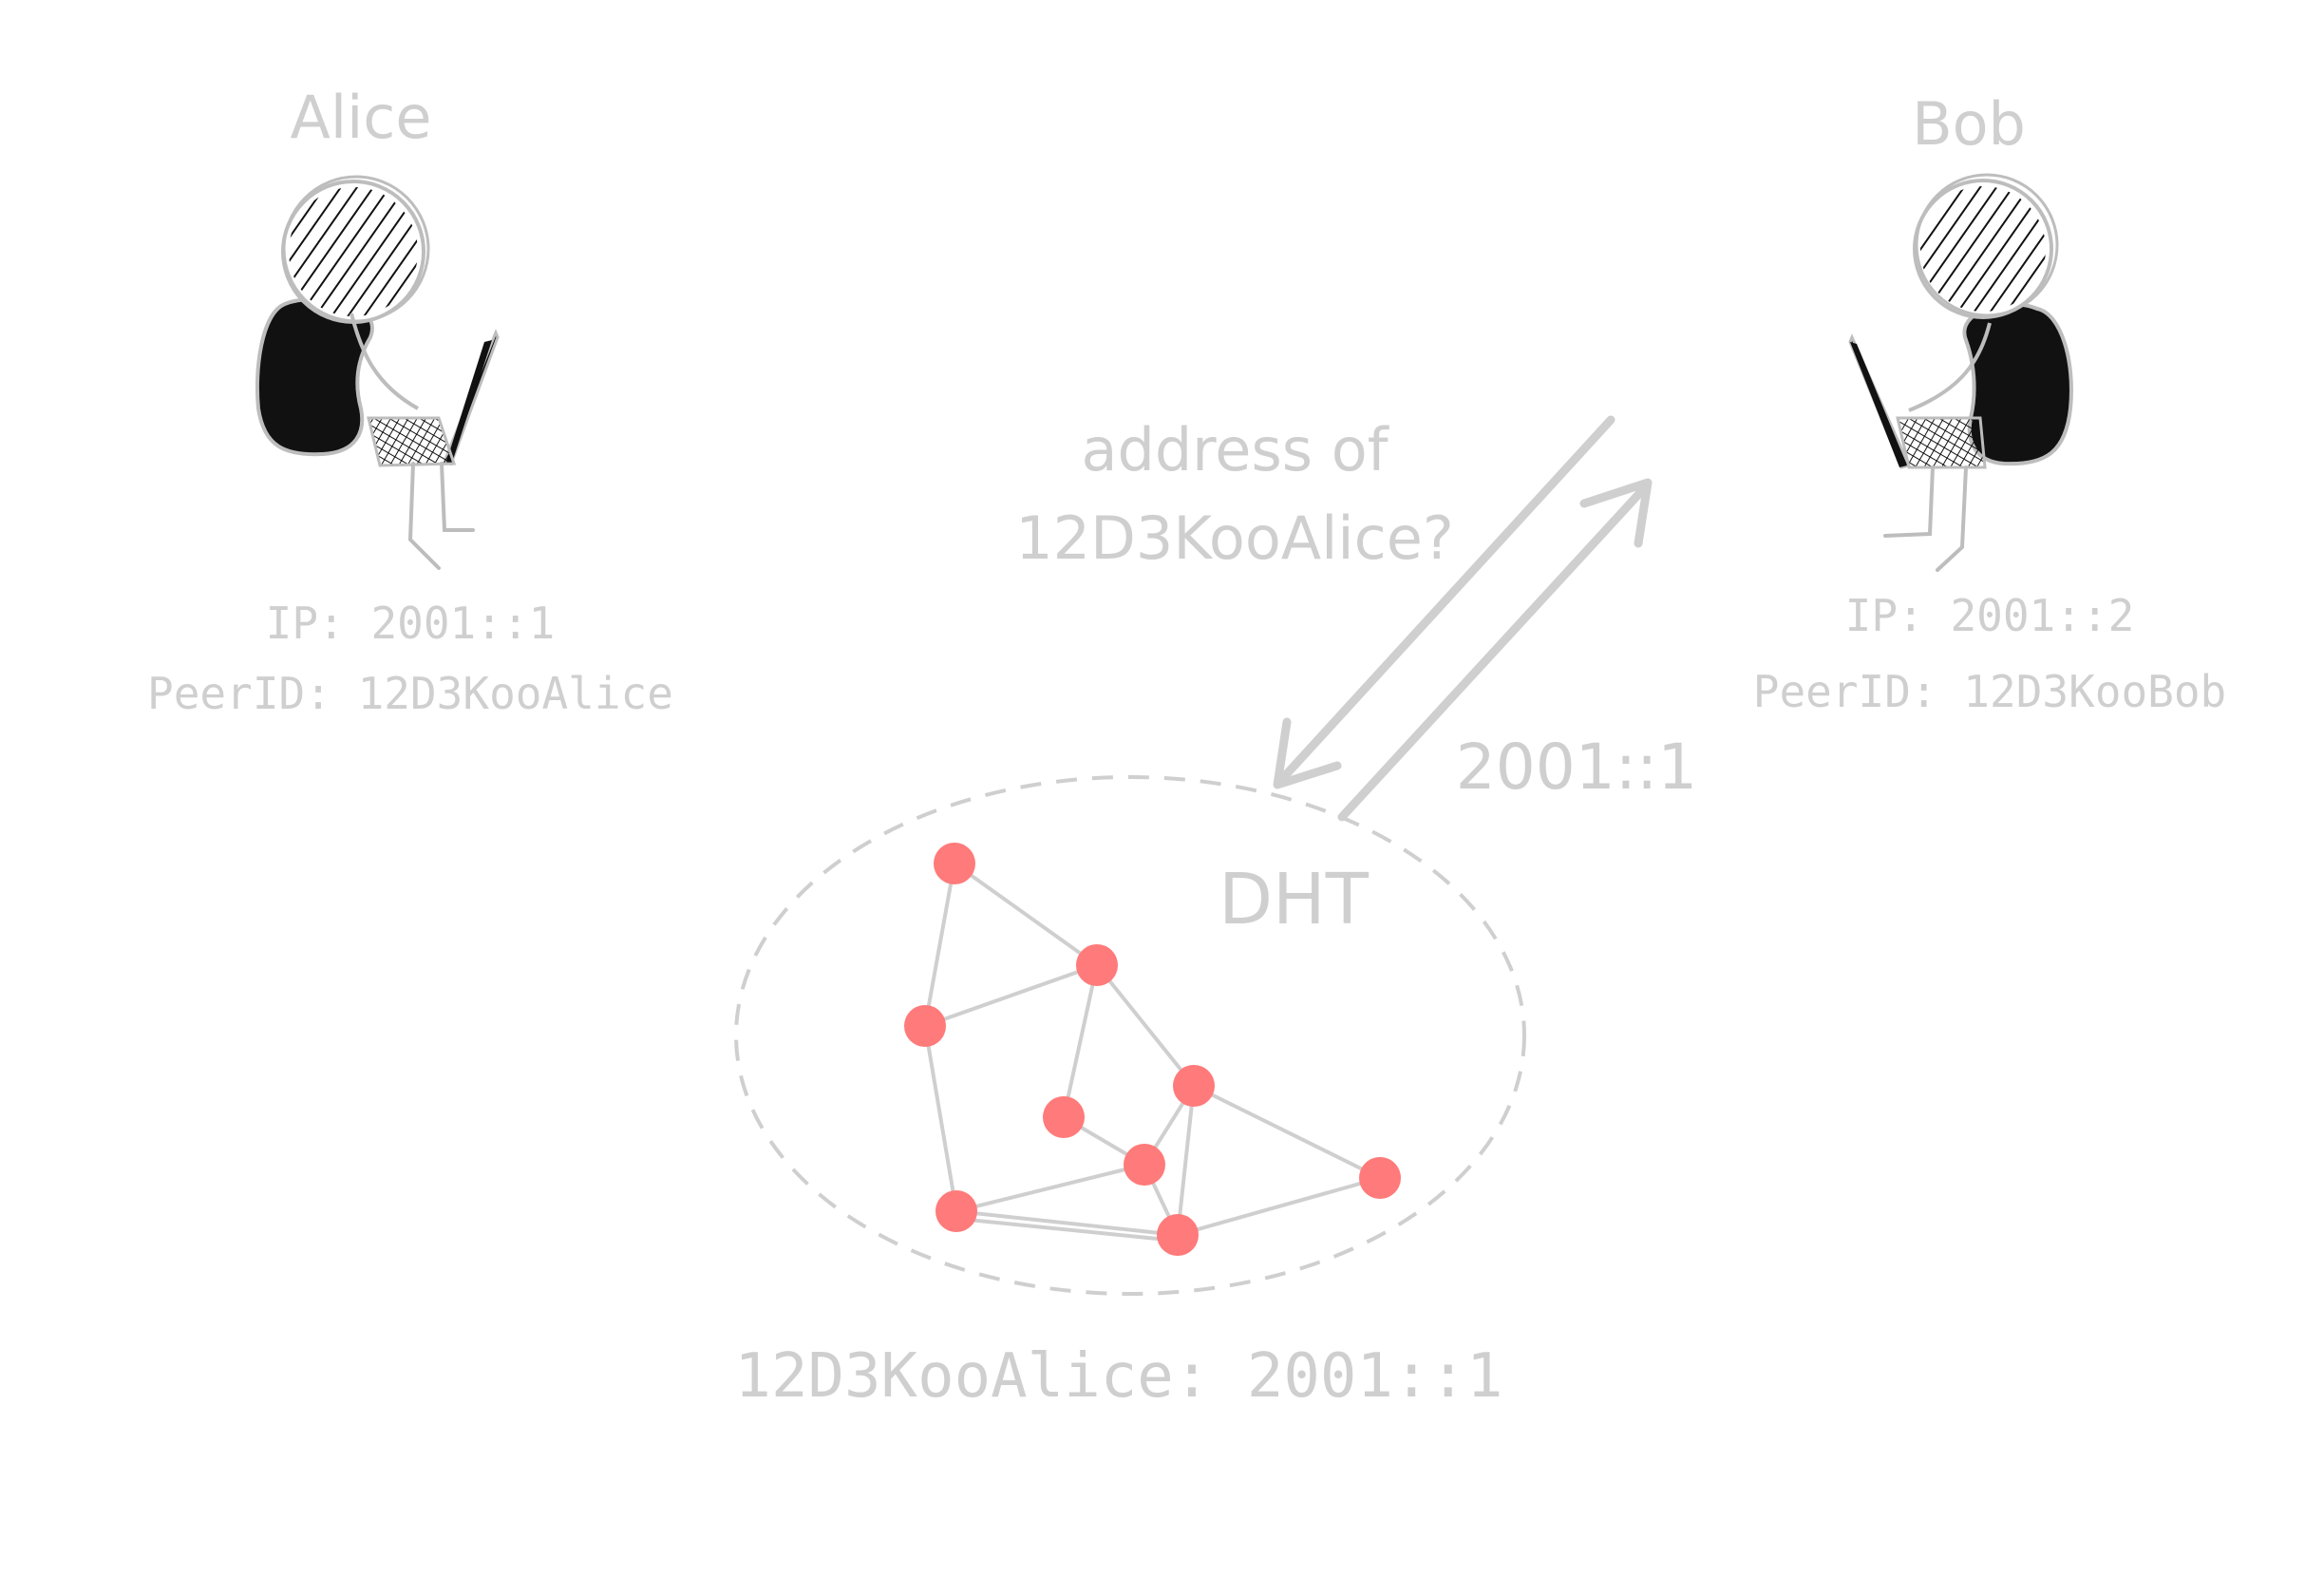 The height and width of the screenshot is (1576, 2324). Describe the element at coordinates (1495, 650) in the screenshot. I see `response-arrow-icon` at that location.